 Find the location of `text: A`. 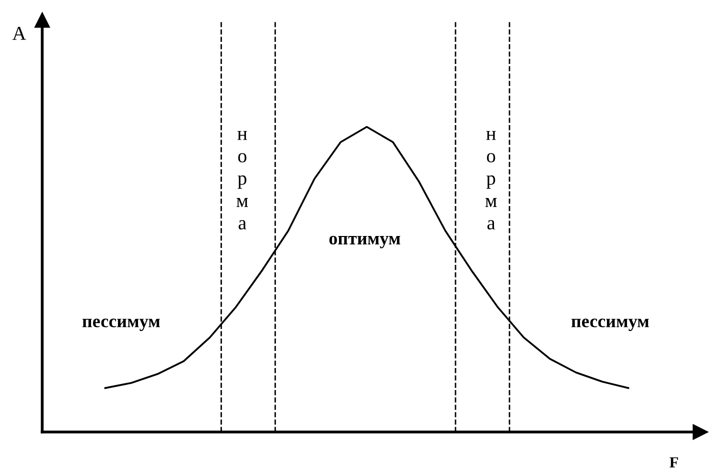

text: A is located at coordinates (19, 33).